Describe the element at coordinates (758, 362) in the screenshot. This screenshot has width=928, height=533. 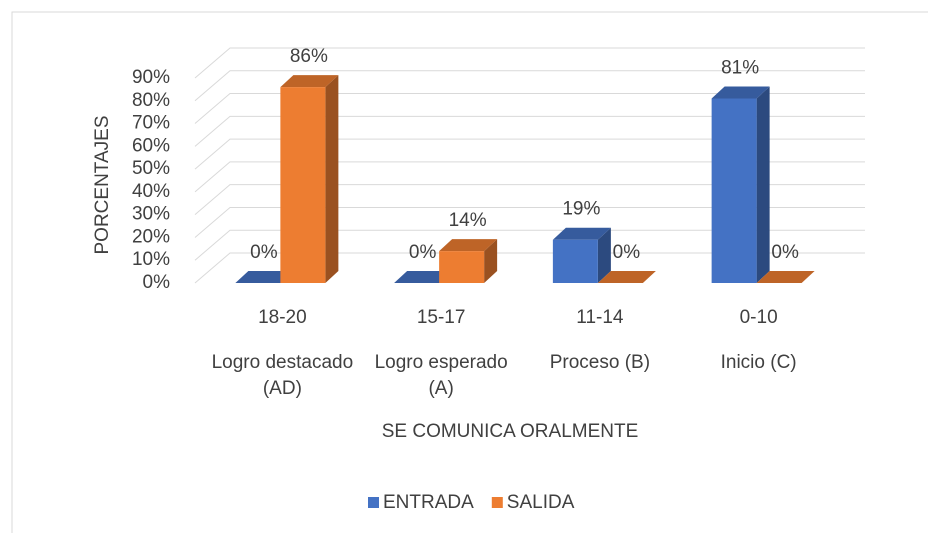
I see `x-group-label: Inicio (C)` at that location.